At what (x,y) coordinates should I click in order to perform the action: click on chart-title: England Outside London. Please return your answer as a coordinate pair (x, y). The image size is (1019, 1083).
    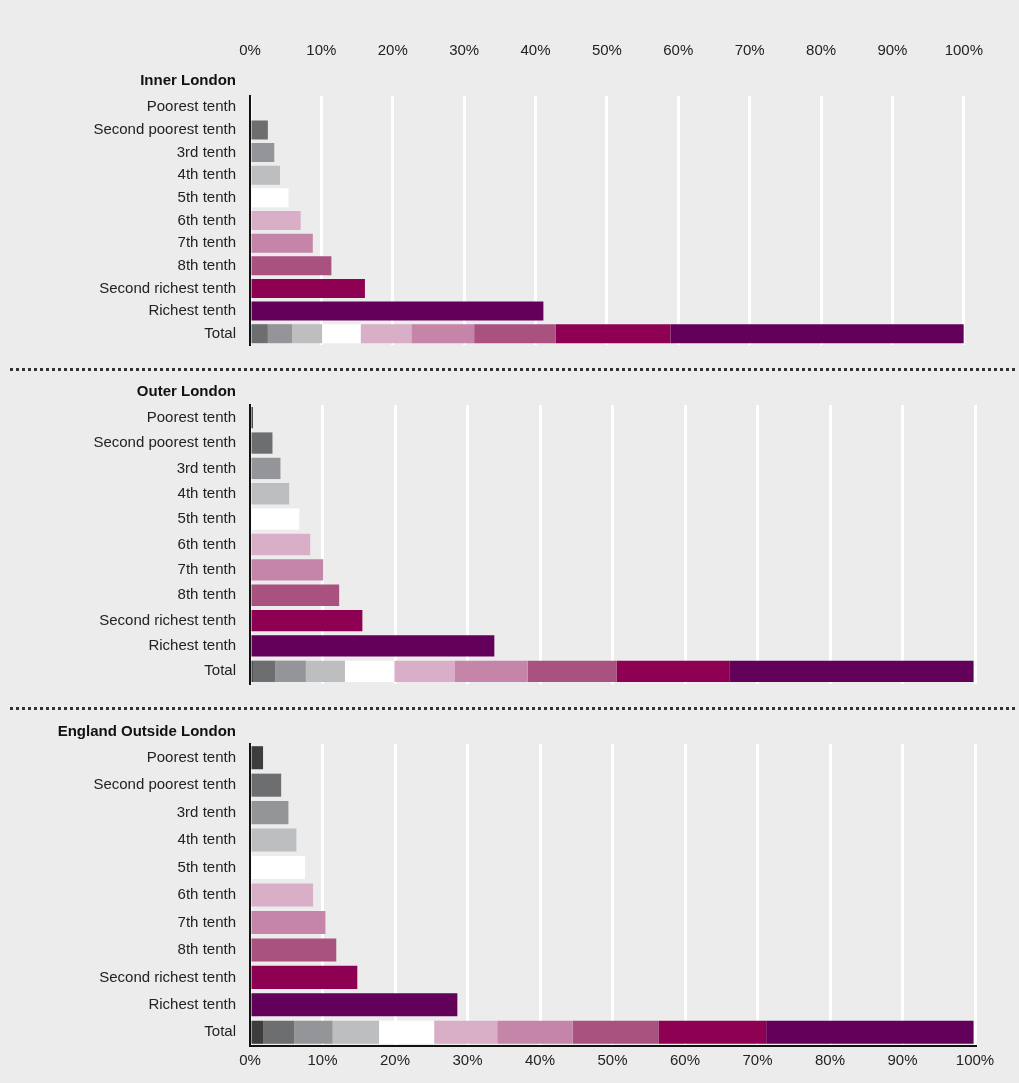
    Looking at the image, I should click on (146, 730).